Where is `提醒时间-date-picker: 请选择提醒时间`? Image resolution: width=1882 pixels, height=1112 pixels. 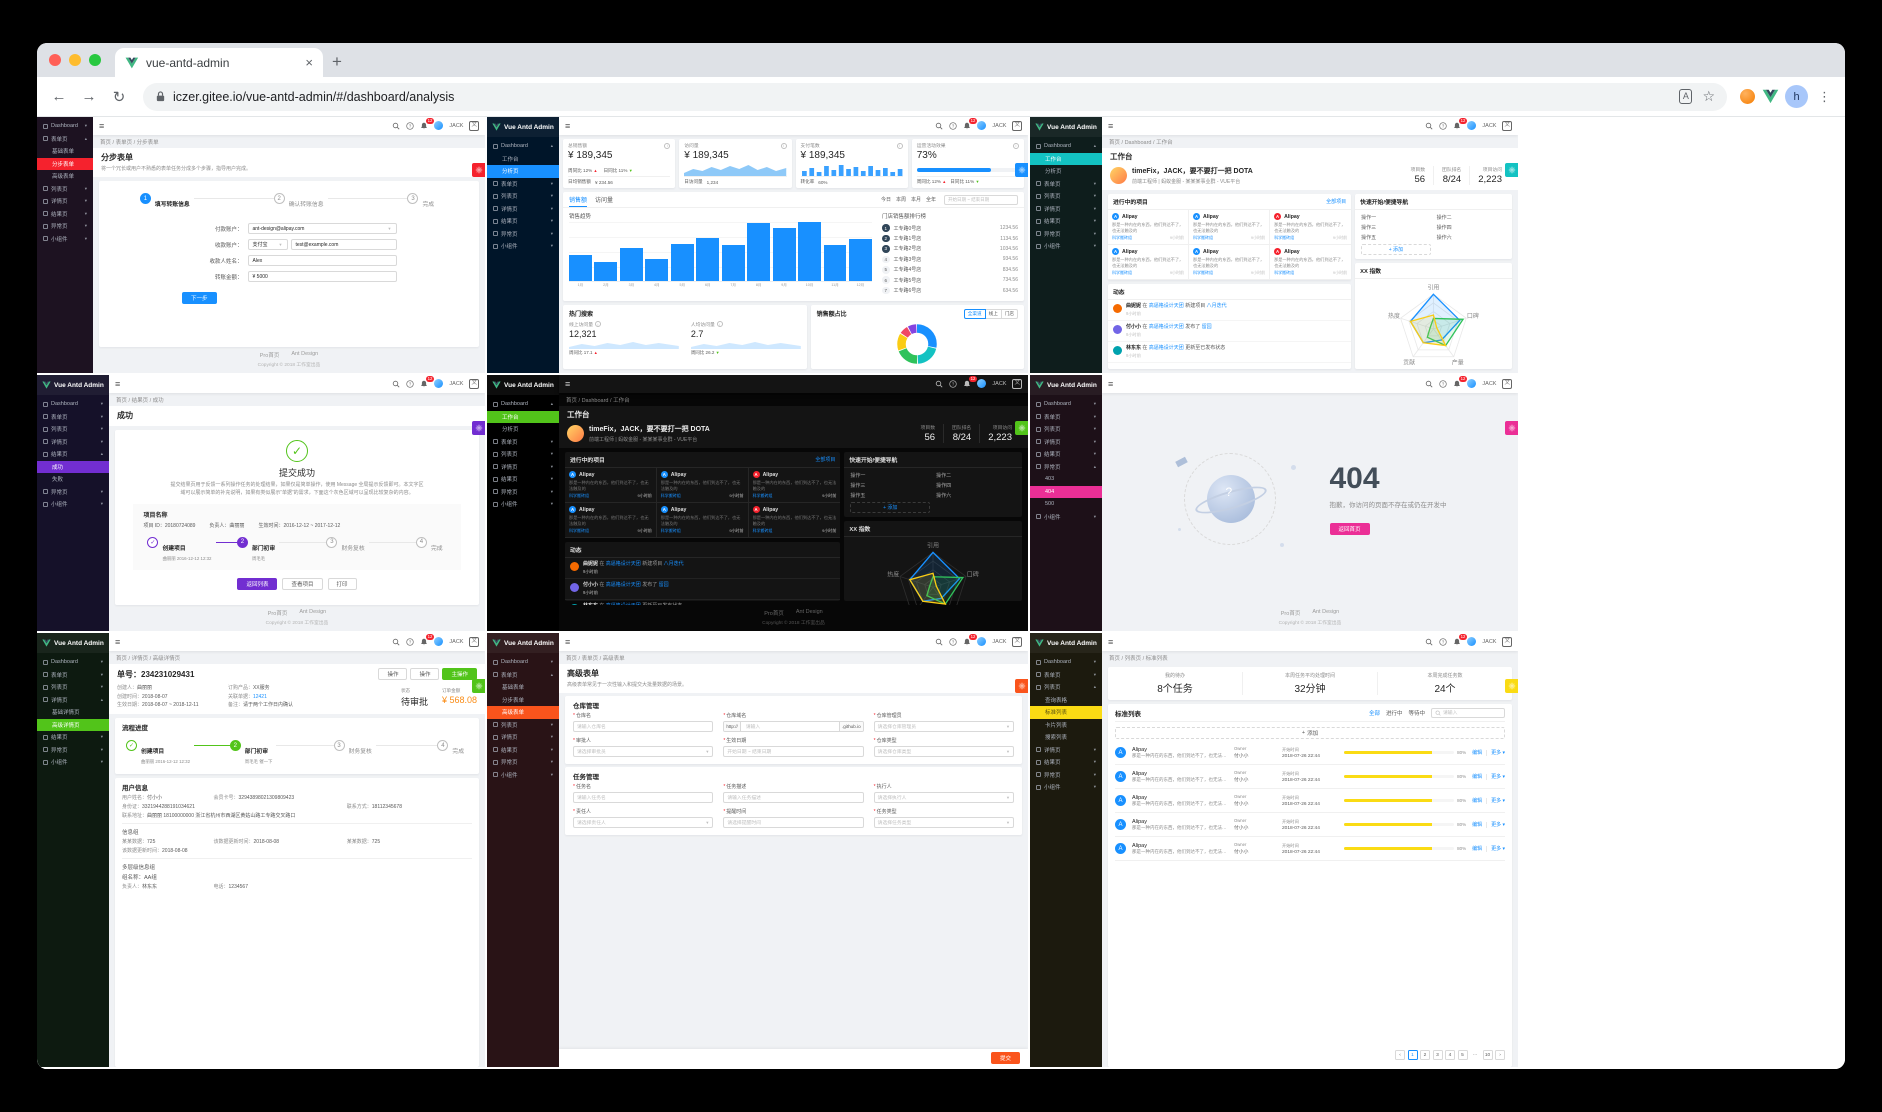 提醒时间-date-picker: 请选择提醒时间 is located at coordinates (793, 822).